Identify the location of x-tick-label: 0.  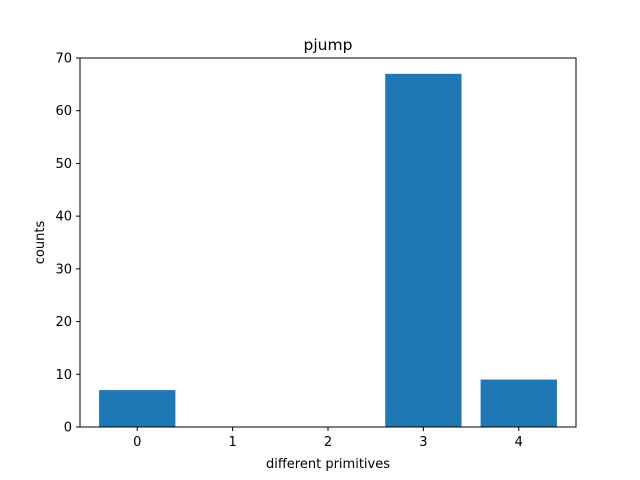
(137, 442).